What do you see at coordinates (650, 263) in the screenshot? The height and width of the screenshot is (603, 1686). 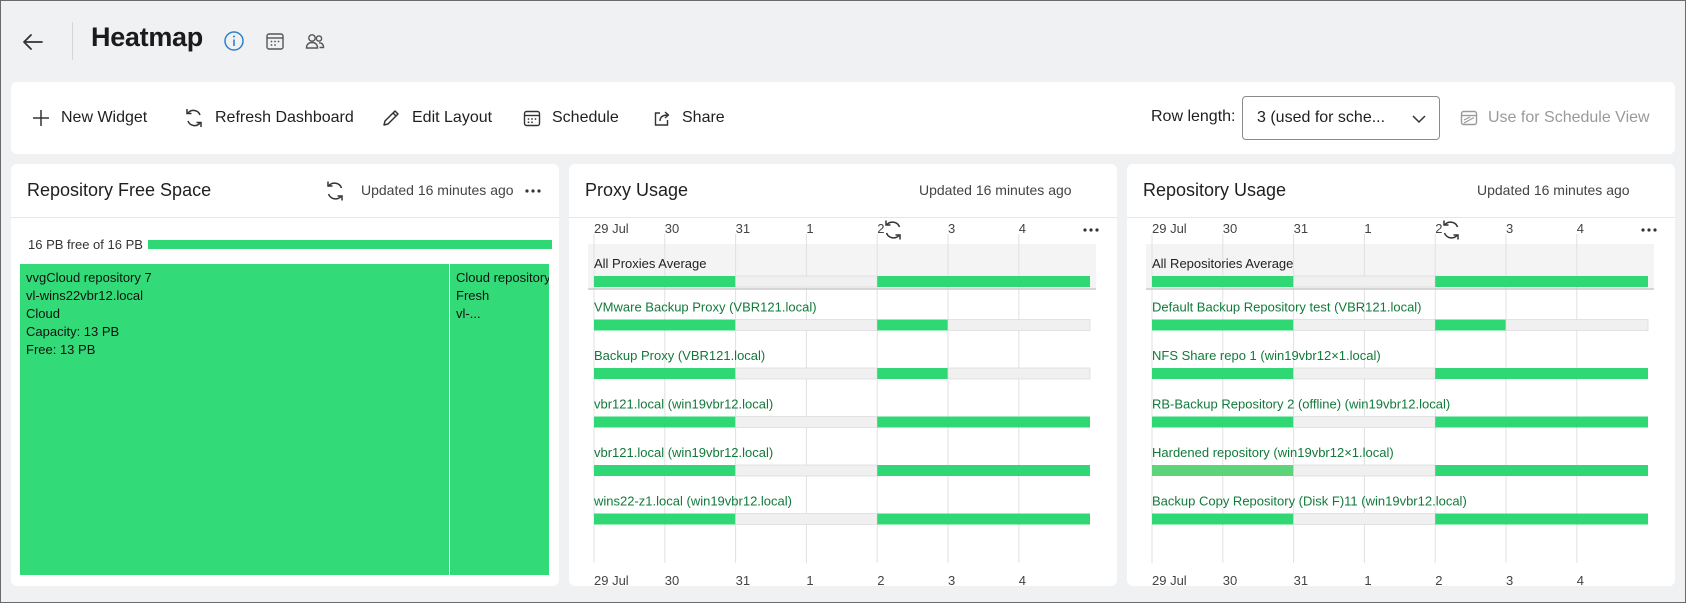 I see `row-label: All Proxies Average` at bounding box center [650, 263].